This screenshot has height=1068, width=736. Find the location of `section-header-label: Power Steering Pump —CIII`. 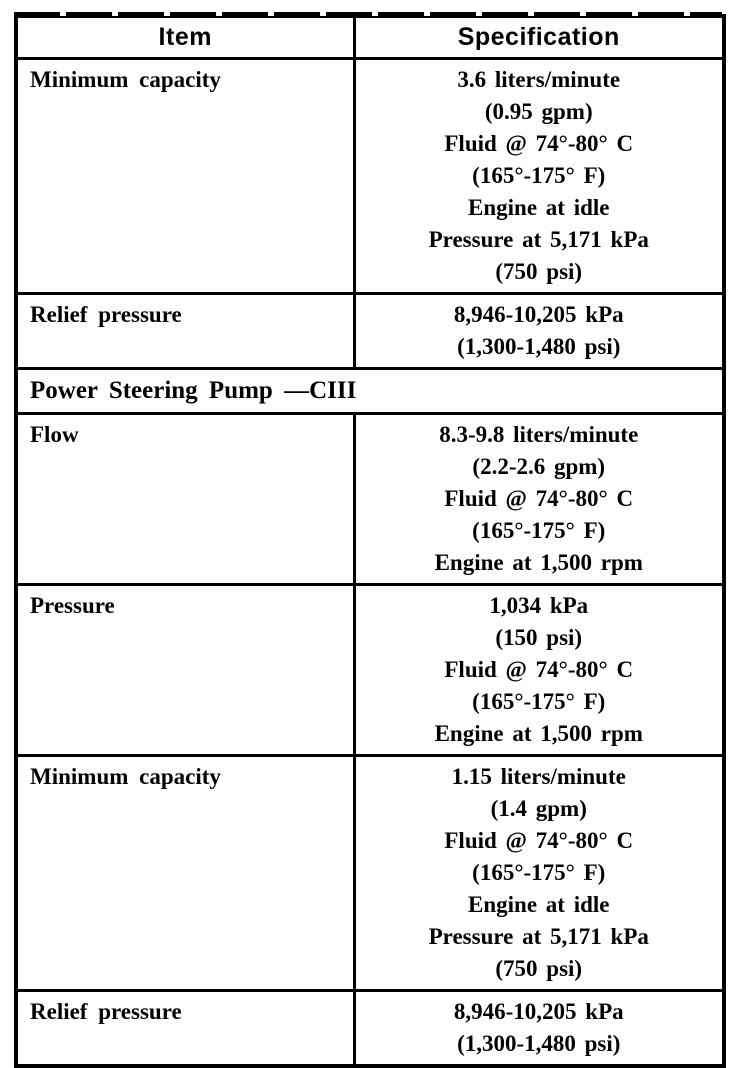

section-header-label: Power Steering Pump —CIII is located at coordinates (370, 390).